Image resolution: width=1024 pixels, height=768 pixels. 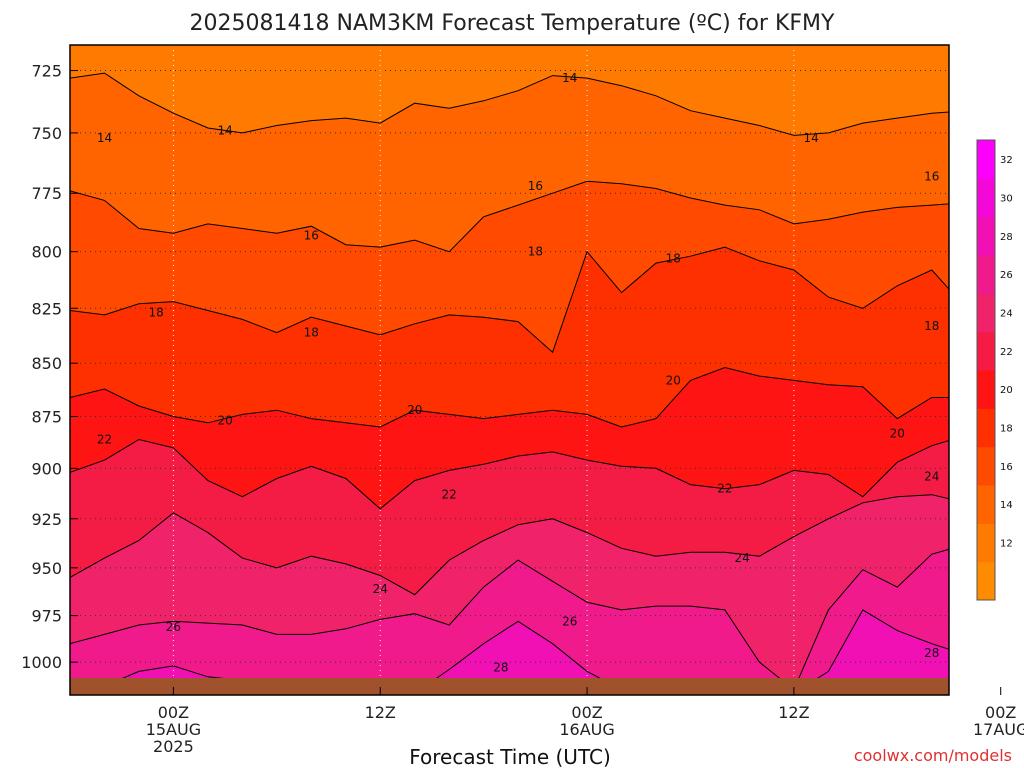 I want to click on colorbar-label: 32, so click(x=1006, y=160).